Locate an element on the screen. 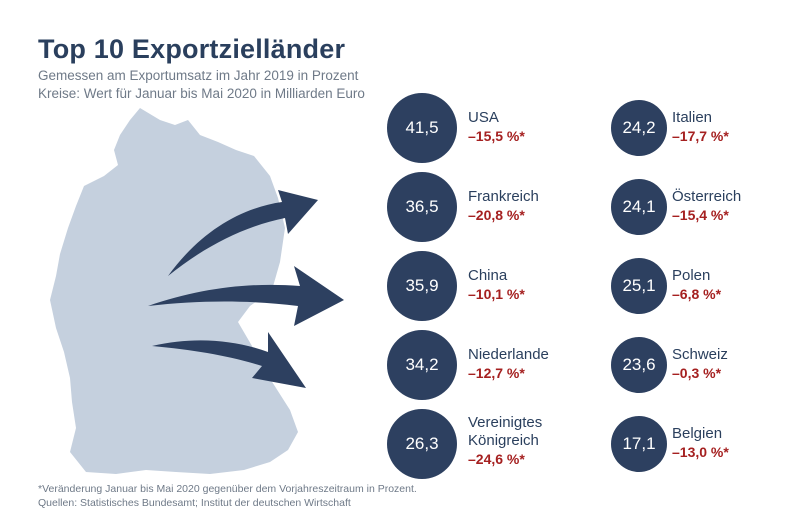 The image size is (800, 530). value-circle: 25,1 is located at coordinates (639, 286).